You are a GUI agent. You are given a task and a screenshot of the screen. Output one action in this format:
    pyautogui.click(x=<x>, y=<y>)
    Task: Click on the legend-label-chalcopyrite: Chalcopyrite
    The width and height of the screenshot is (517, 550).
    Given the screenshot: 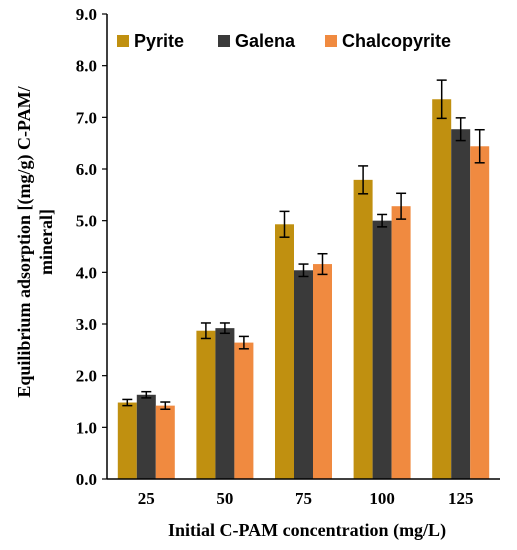 What is the action you would take?
    pyautogui.click(x=396, y=41)
    